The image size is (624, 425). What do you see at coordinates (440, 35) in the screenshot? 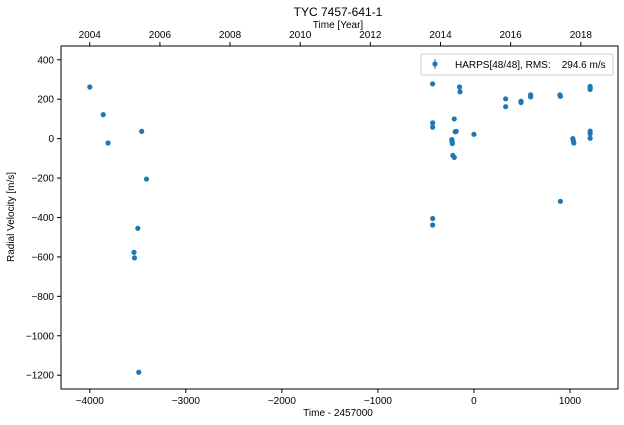
I see `top-tick-label: 2014` at bounding box center [440, 35].